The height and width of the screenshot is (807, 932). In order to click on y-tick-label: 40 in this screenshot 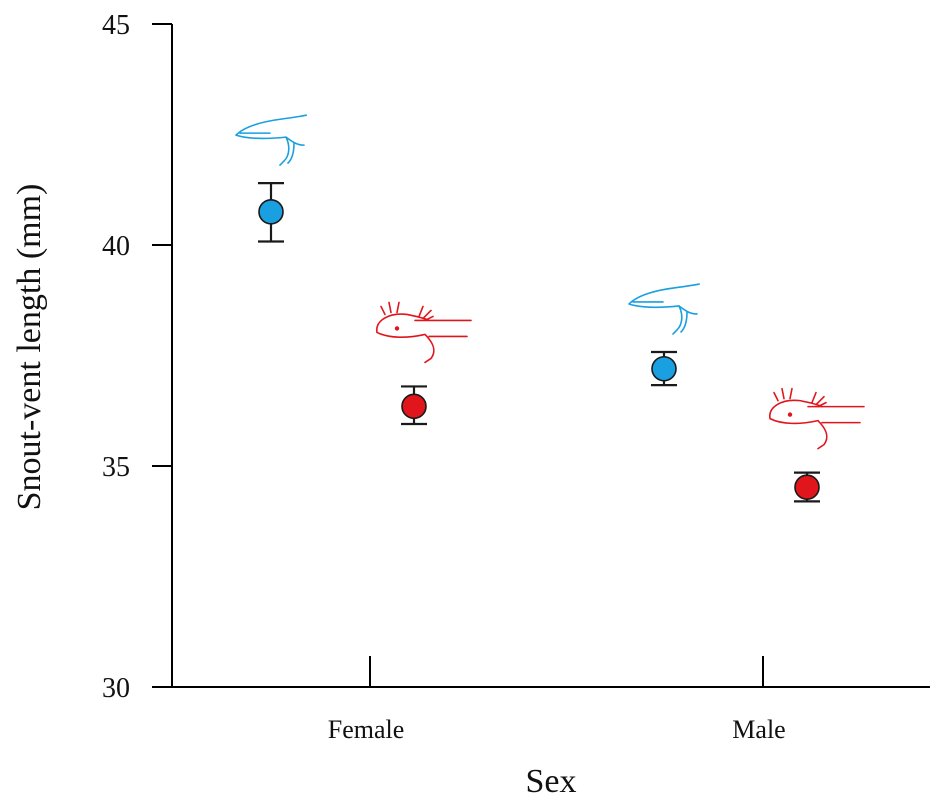, I will do `click(116, 246)`.